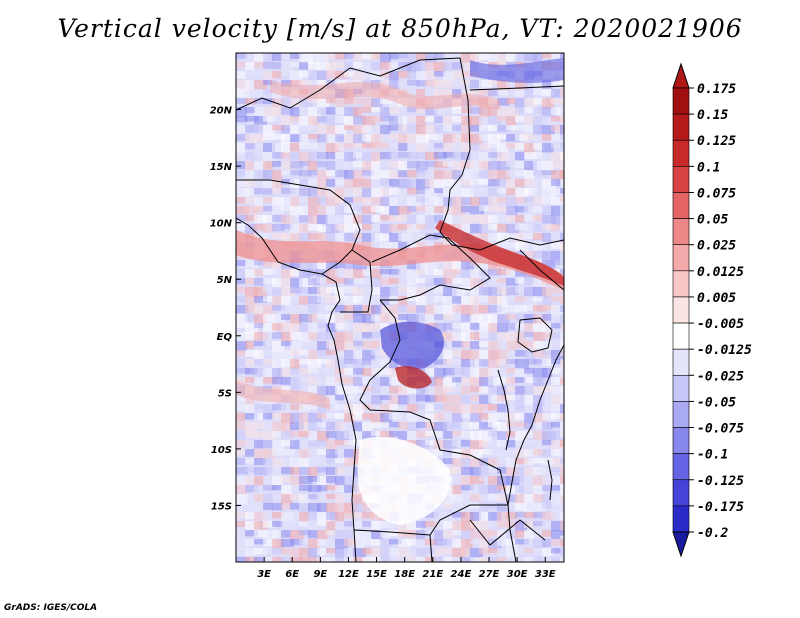 The image size is (800, 618). Describe the element at coordinates (404, 574) in the screenshot. I see `lon-tick-label: 18E` at that location.